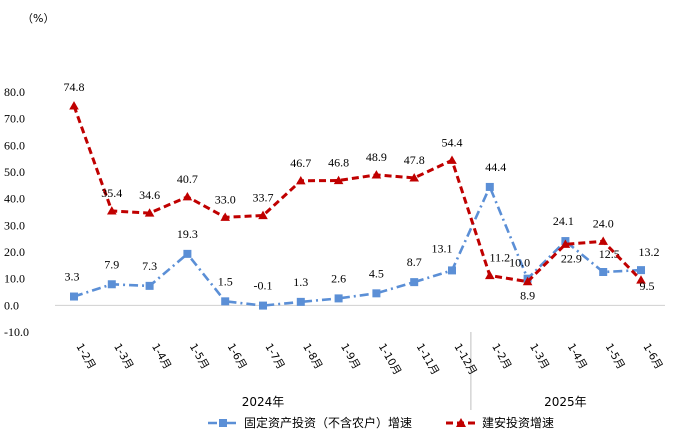  I want to click on y-tick-label: 0.0, so click(11, 305).